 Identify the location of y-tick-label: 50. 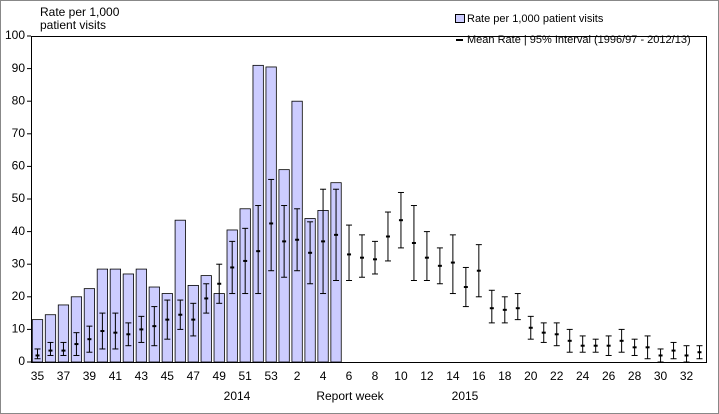
(19, 198).